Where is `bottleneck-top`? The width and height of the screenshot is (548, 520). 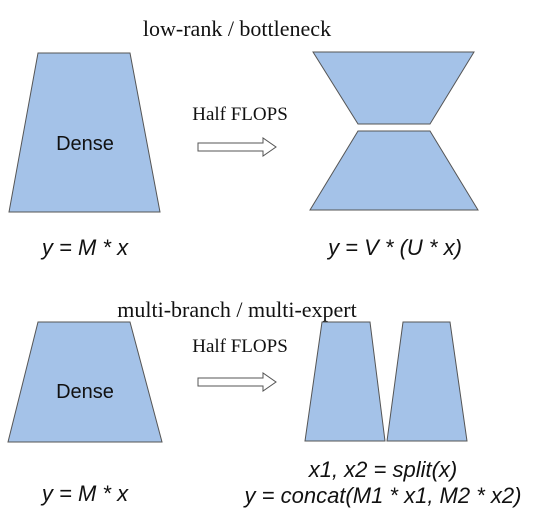
bottleneck-top is located at coordinates (393, 88).